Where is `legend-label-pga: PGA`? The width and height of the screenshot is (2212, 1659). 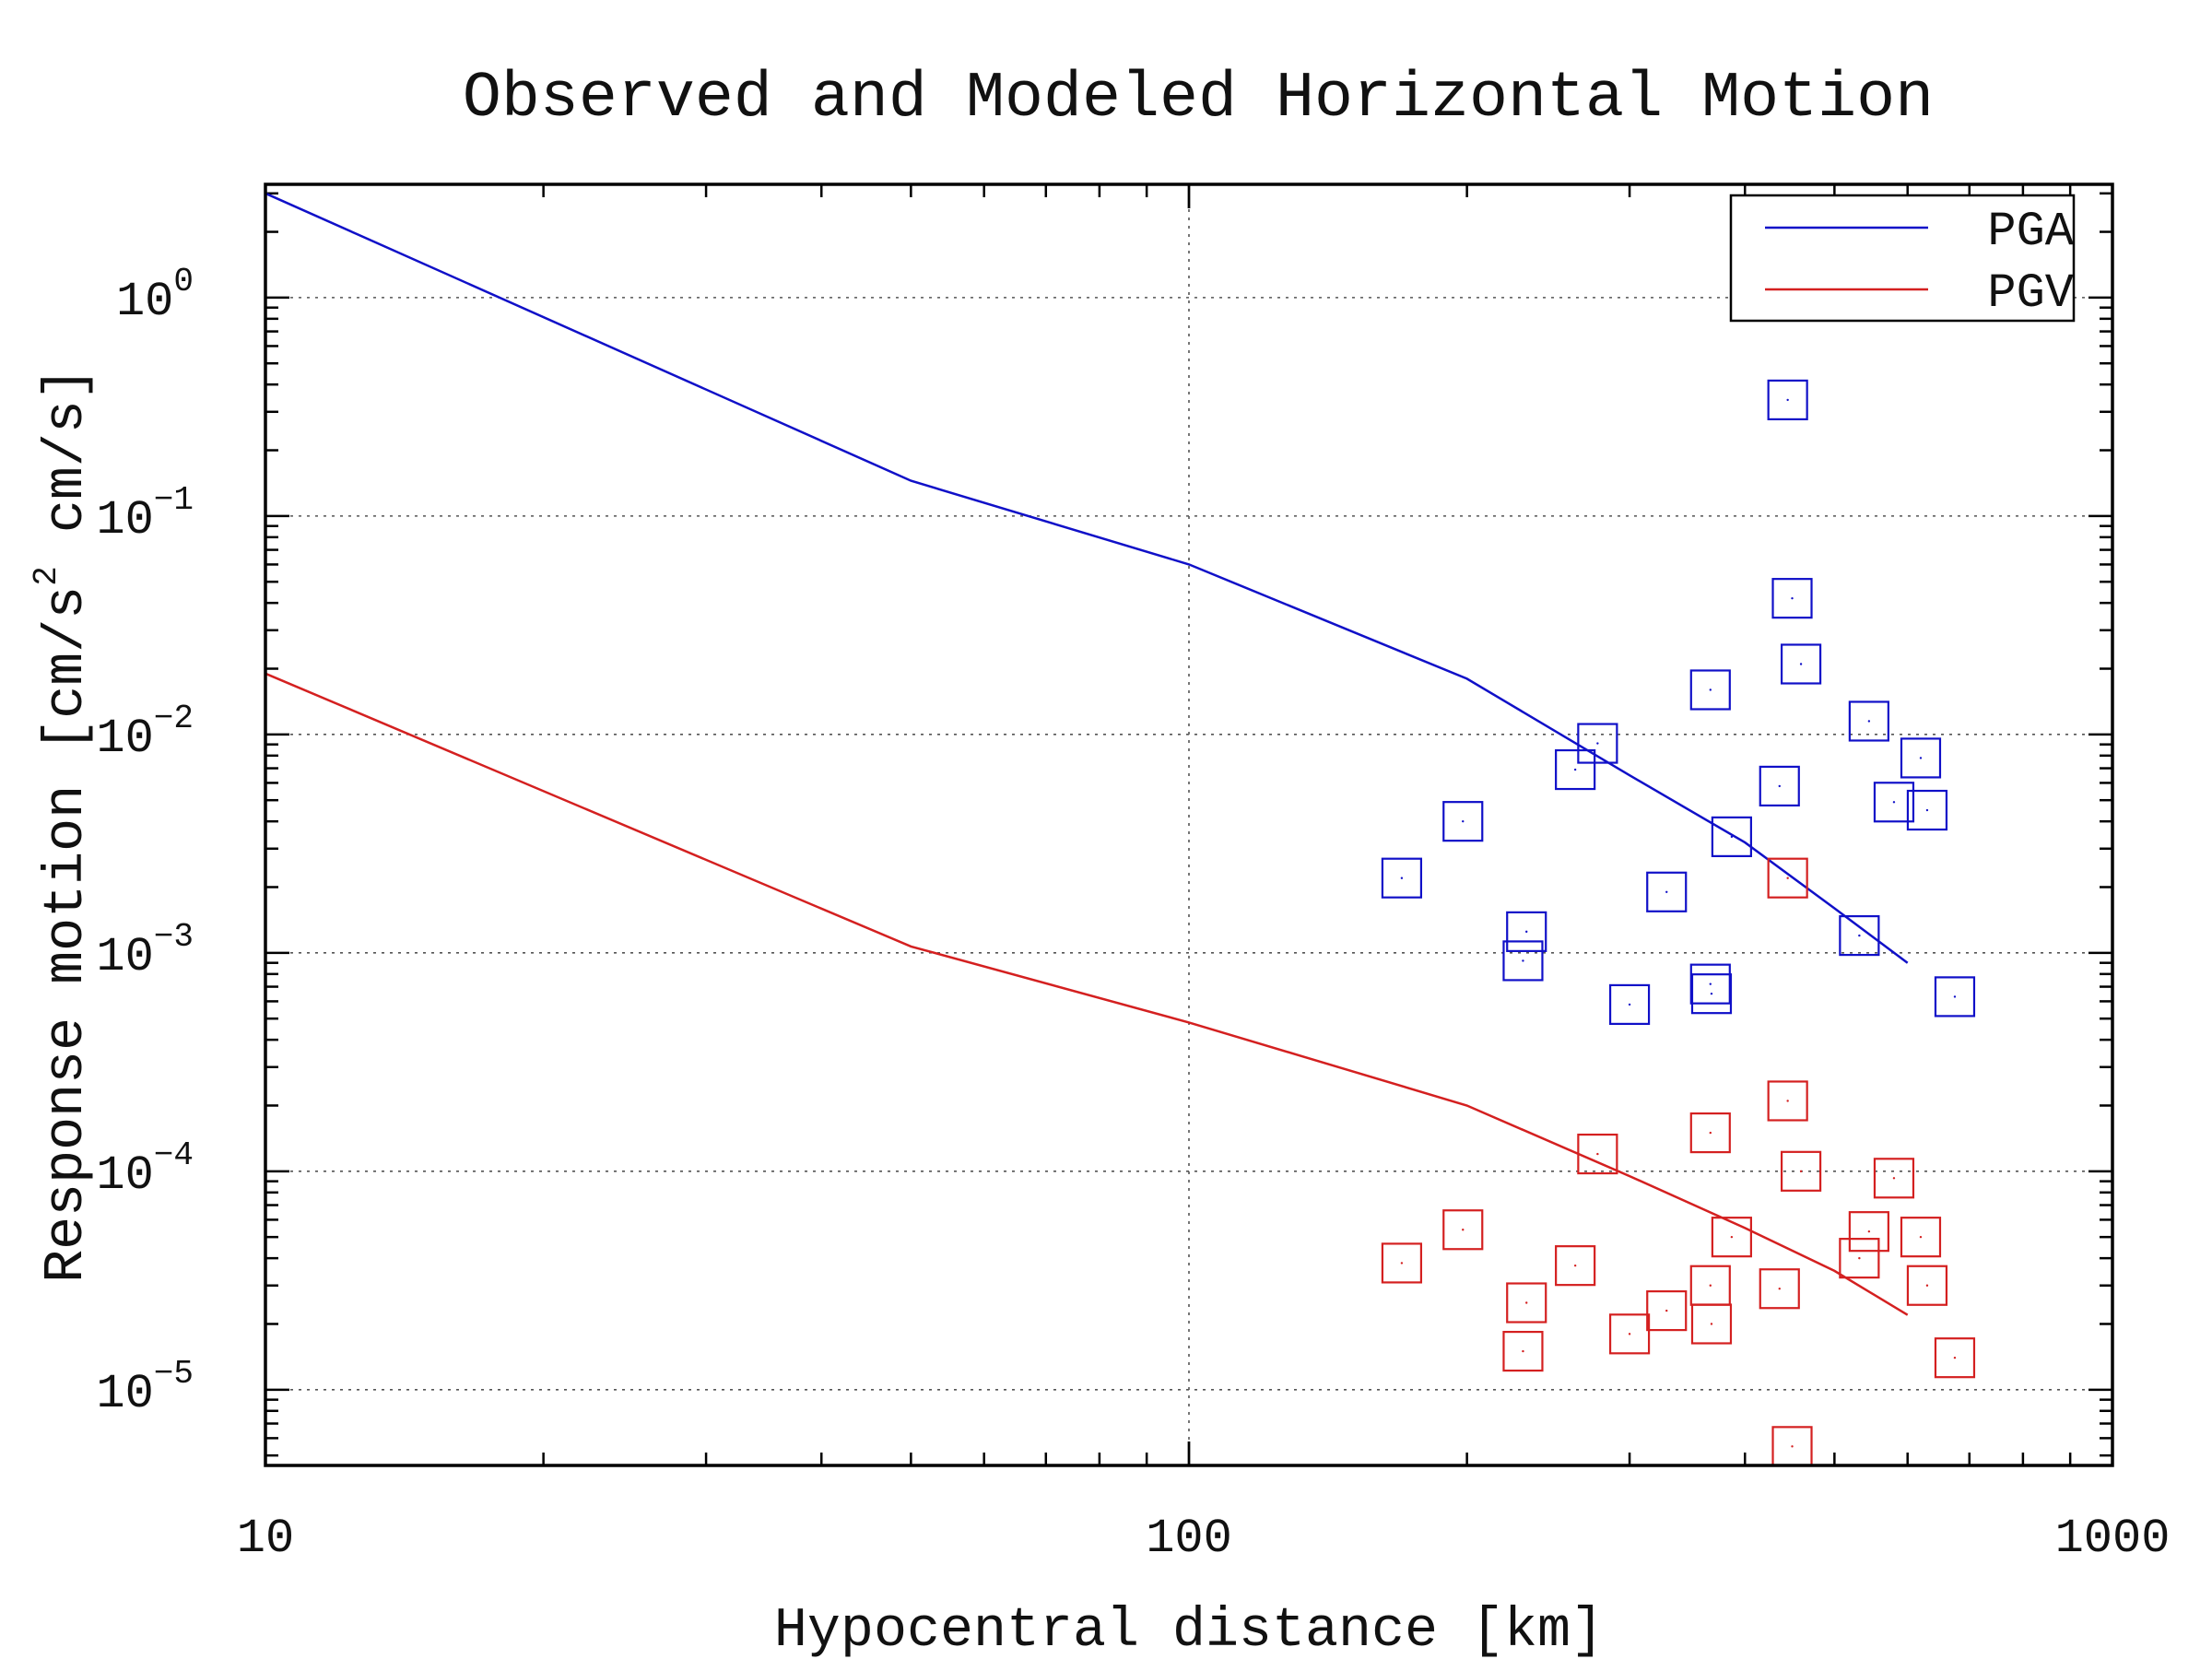
legend-label-pga: PGA is located at coordinates (2030, 232).